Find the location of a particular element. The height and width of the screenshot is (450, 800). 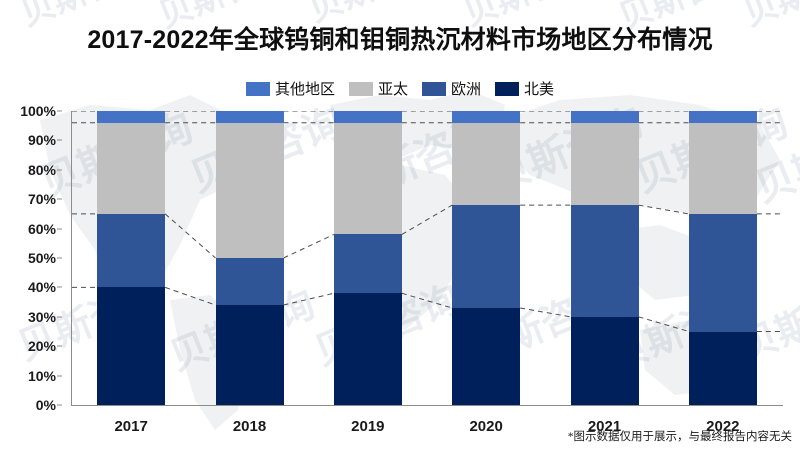

page-title: 2017-2022年全球钨铜和钼铜热沉材料市场地区分布情况 is located at coordinates (400, 40).